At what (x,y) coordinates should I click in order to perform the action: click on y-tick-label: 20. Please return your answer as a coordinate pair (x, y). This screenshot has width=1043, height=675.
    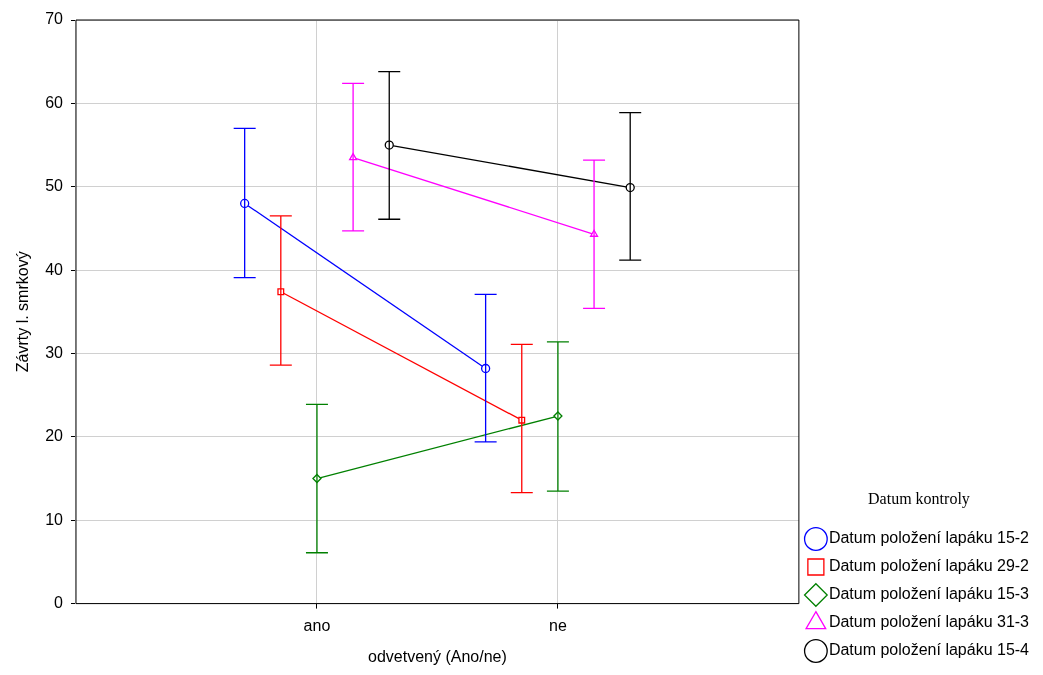
    Looking at the image, I should click on (54, 436).